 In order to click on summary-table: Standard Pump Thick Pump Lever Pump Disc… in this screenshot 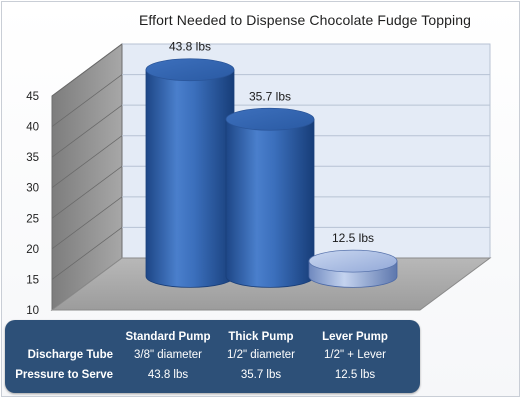, I will do `click(212, 356)`.